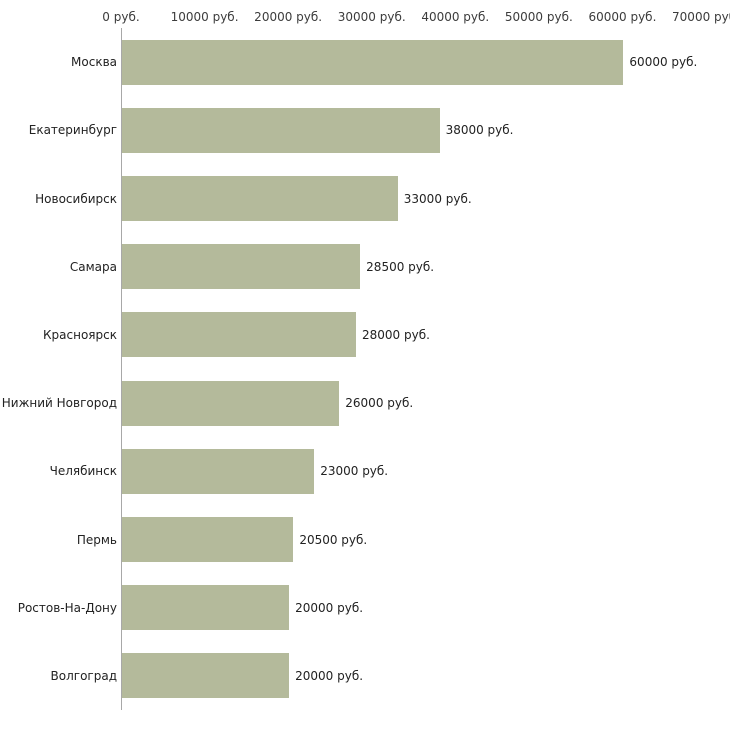 Image resolution: width=730 pixels, height=730 pixels. I want to click on x-tick-label: 20000 руб., so click(288, 17).